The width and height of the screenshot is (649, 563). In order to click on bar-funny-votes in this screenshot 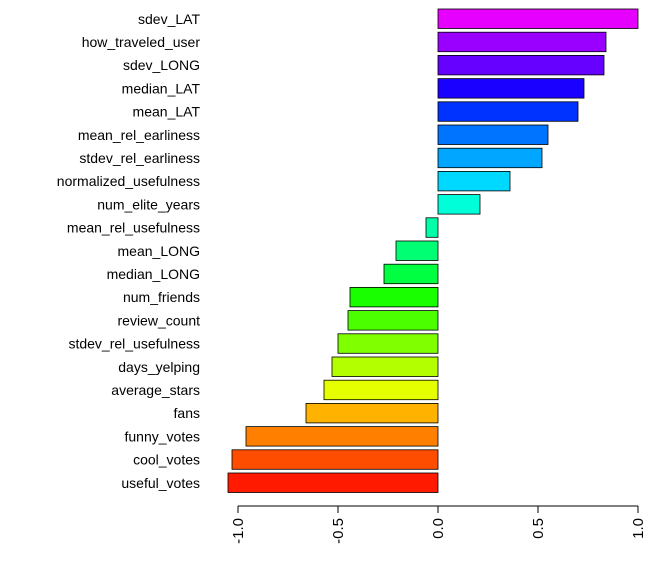, I will do `click(342, 436)`.